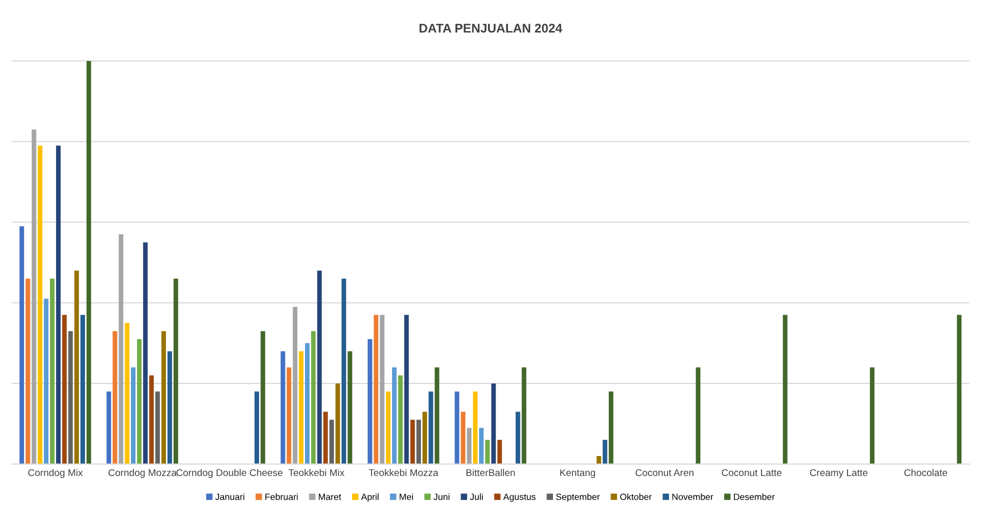 This screenshot has width=982, height=510. I want to click on x-tick-label: Coconut Latte, so click(752, 472).